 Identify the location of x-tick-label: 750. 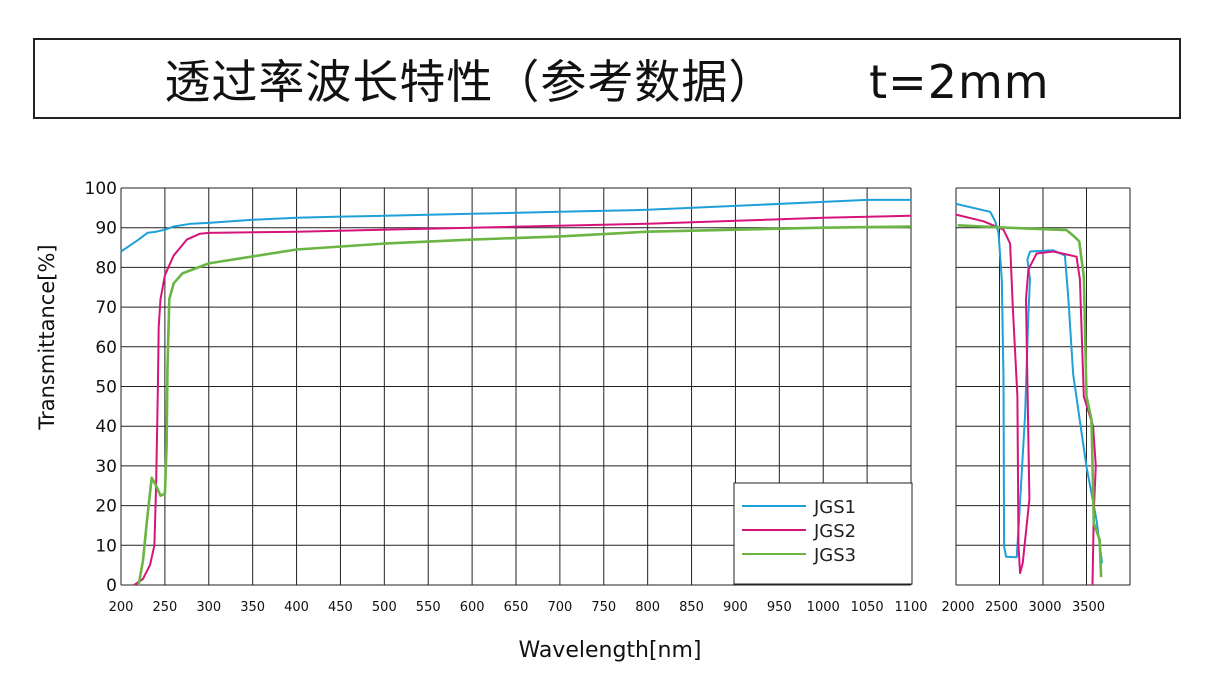
(603, 607).